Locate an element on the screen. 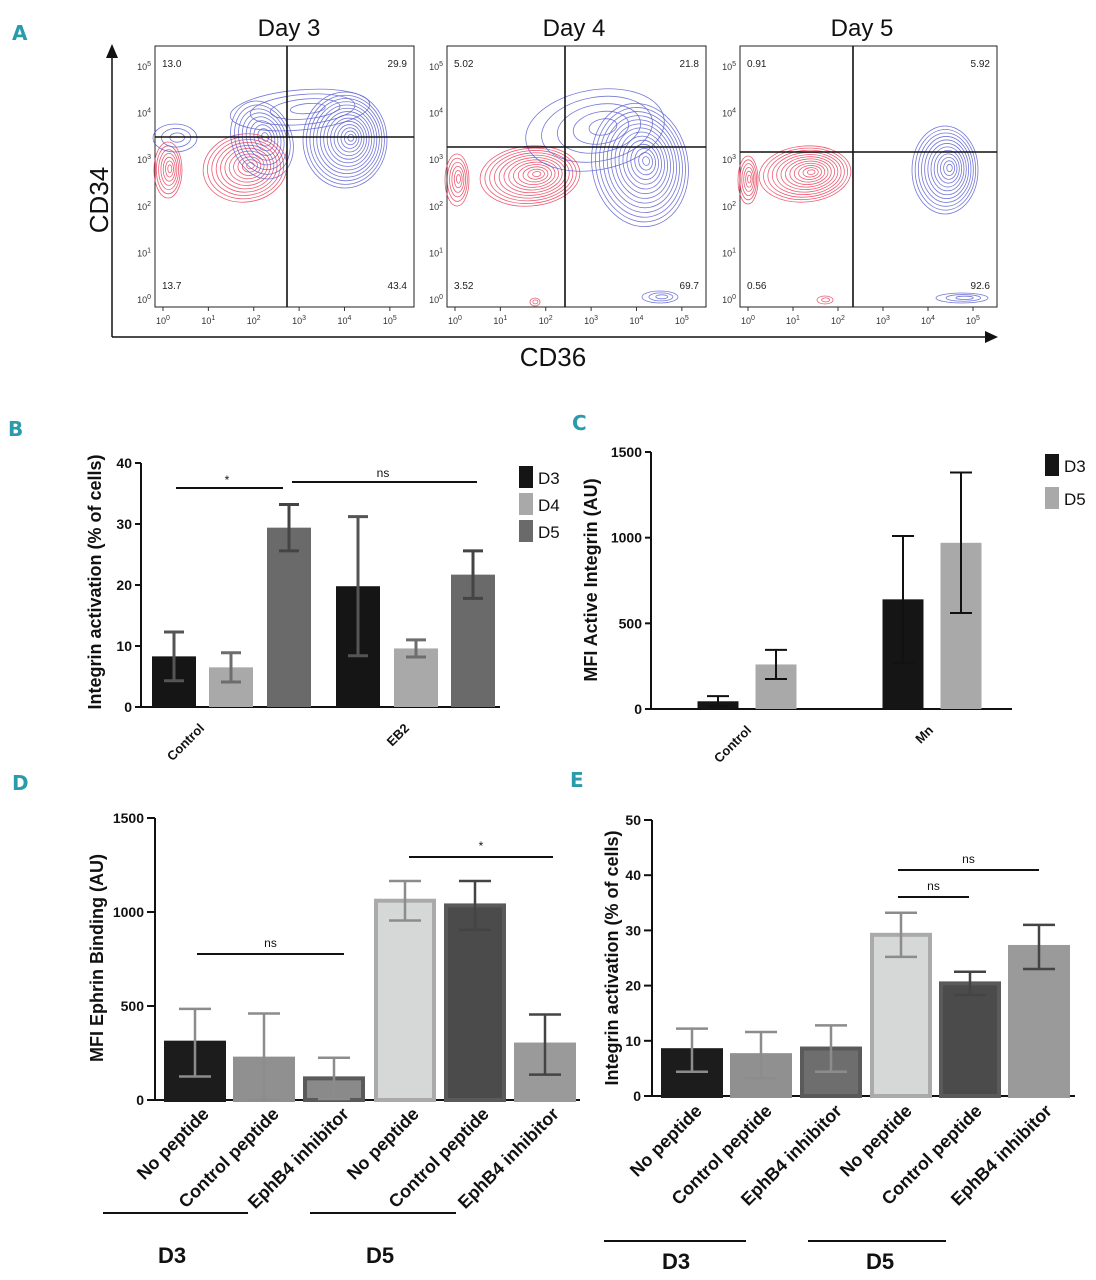 The width and height of the screenshot is (1096, 1280). contour-blue-low is located at coordinates (660, 297).